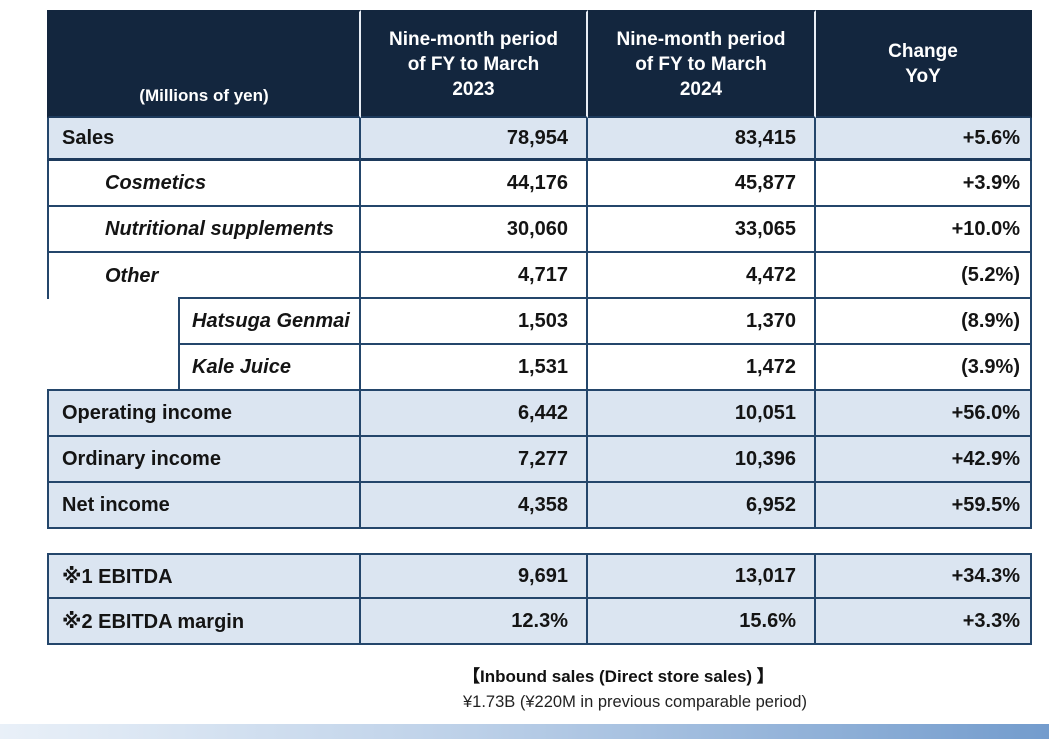 This screenshot has height=739, width=1049. I want to click on table-row-ordinary-income: Ordinary income 7,277 10,396 +42.9%, so click(539, 460).